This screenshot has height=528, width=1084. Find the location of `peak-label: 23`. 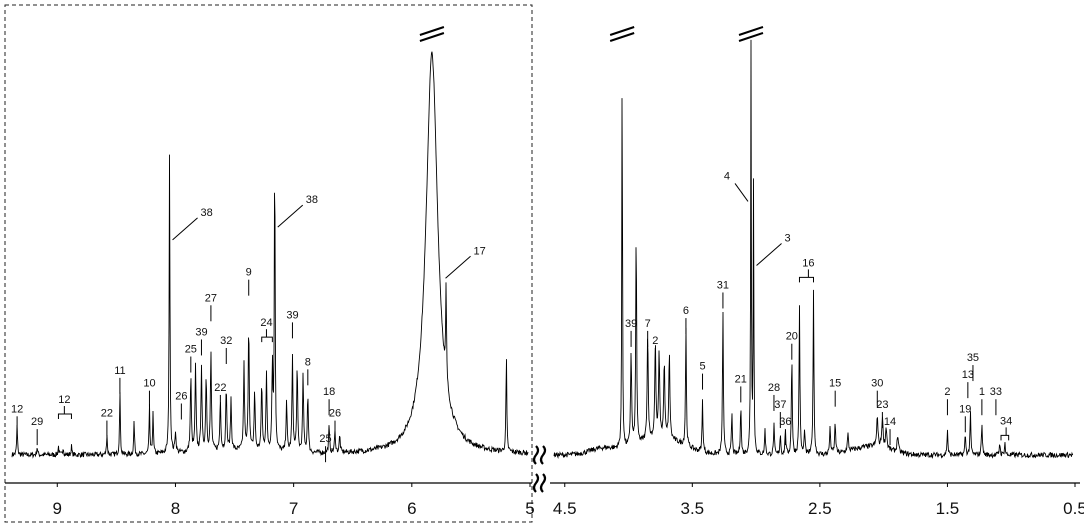

peak-label: 23 is located at coordinates (882, 414).